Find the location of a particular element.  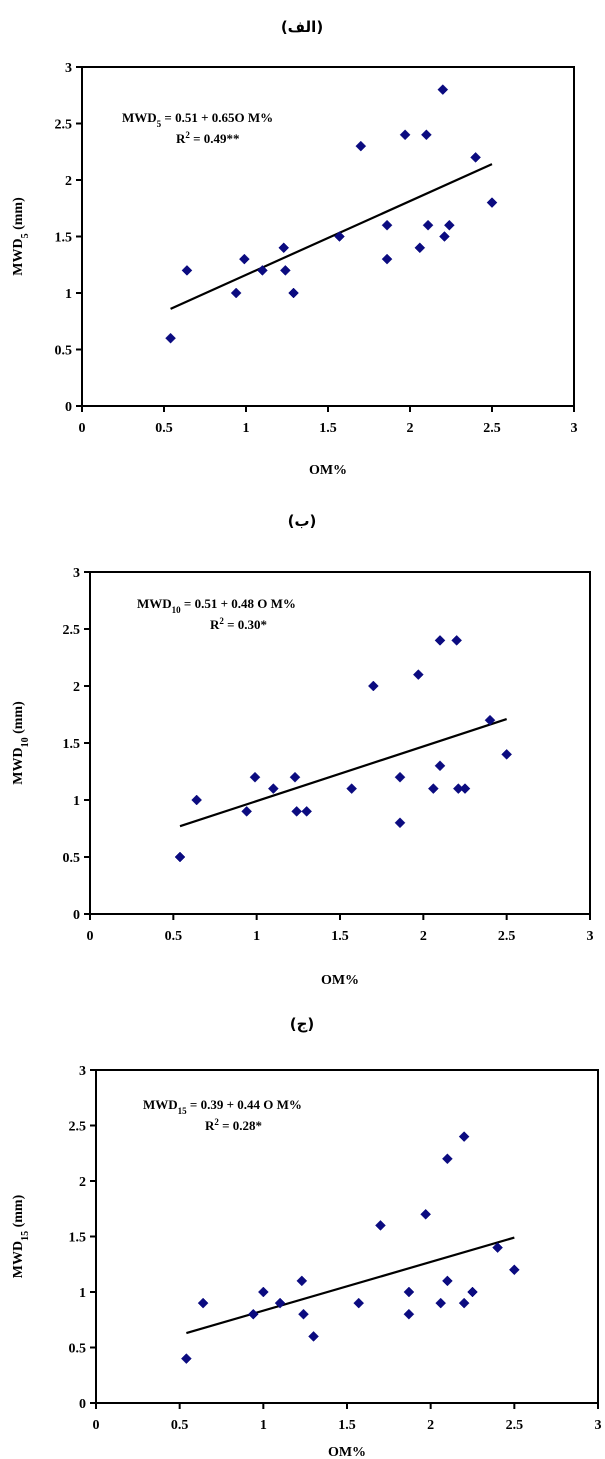

regression-equation: MWD15 = 0.39 + 0.44 O M% is located at coordinates (222, 1106).